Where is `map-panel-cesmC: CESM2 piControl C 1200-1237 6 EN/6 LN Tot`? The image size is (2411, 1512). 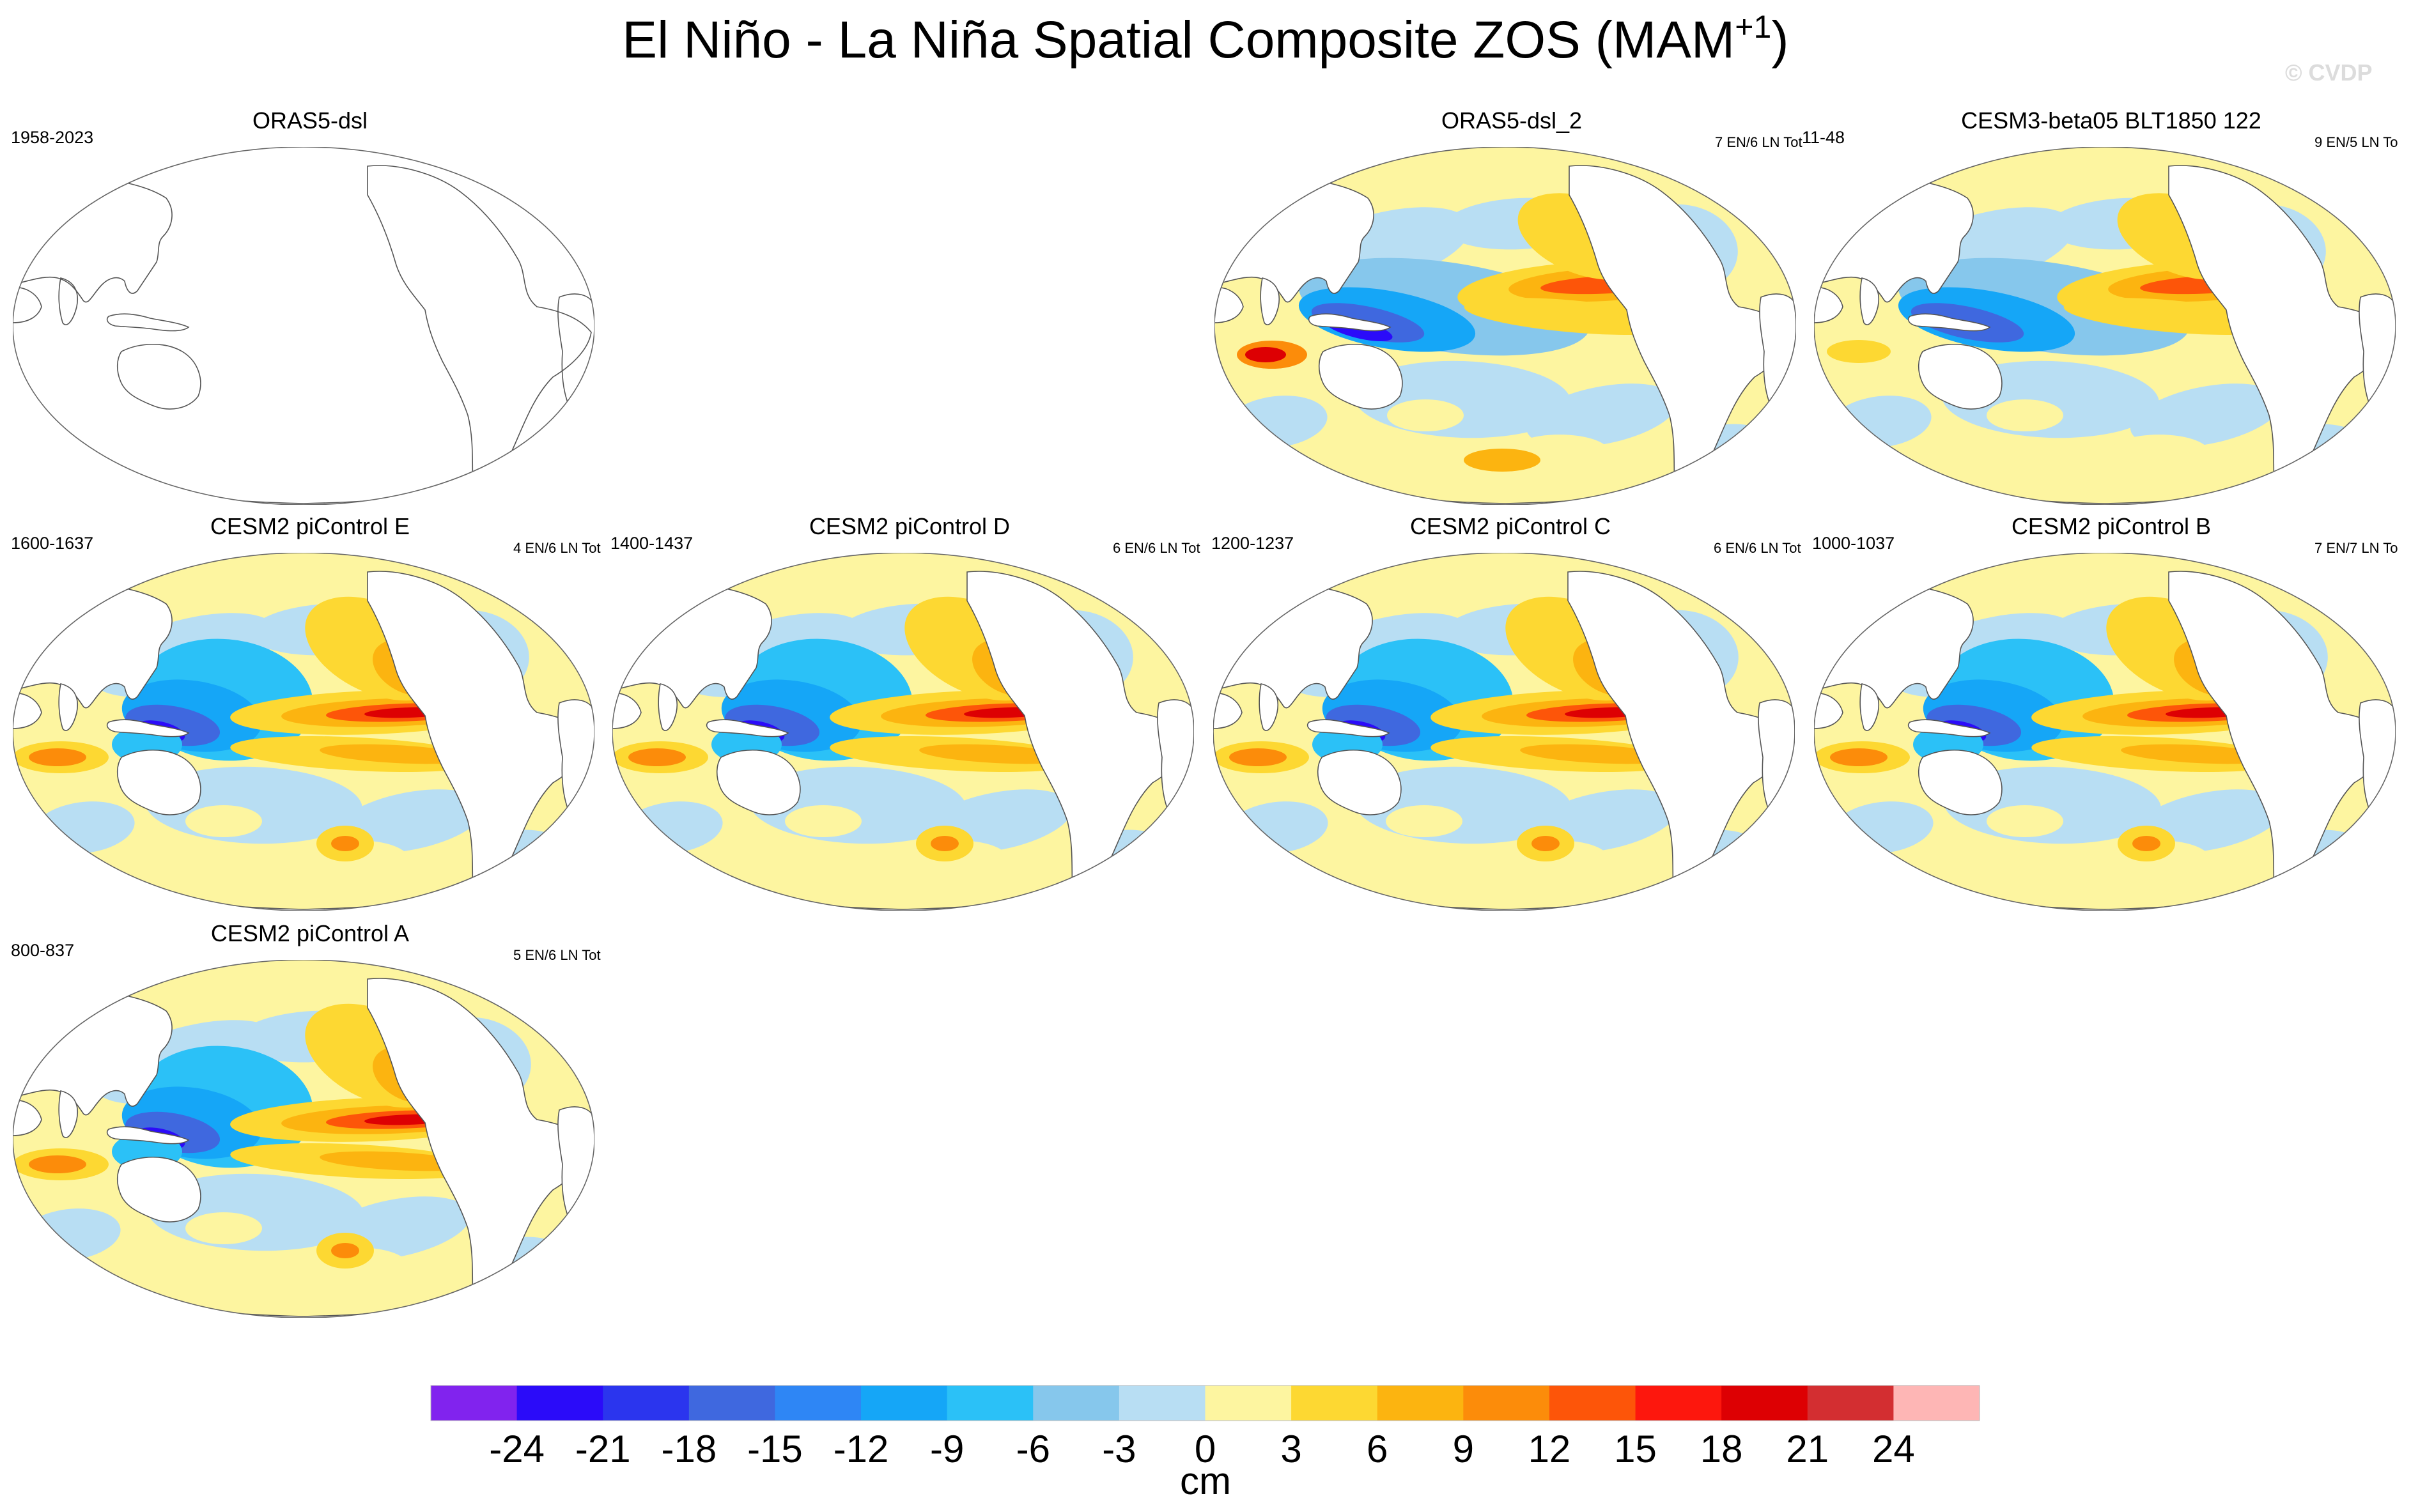 map-panel-cesmC: CESM2 piControl C 1200-1237 6 EN/6 LN Tot is located at coordinates (1509, 722).